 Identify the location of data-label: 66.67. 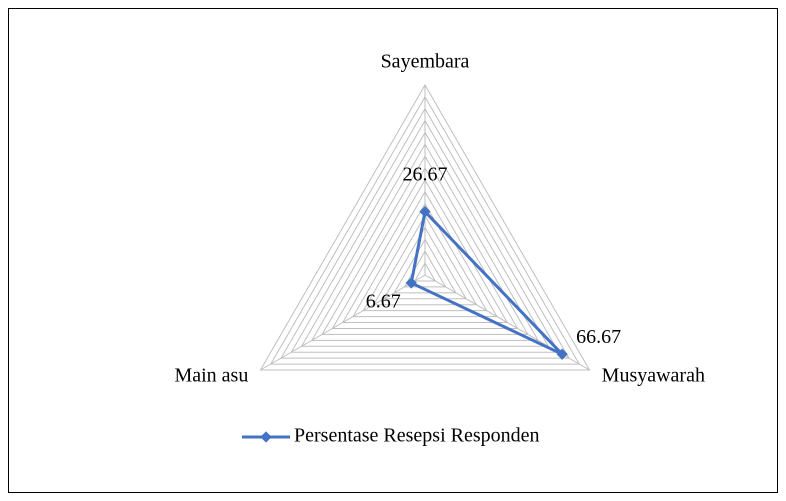
(598, 337).